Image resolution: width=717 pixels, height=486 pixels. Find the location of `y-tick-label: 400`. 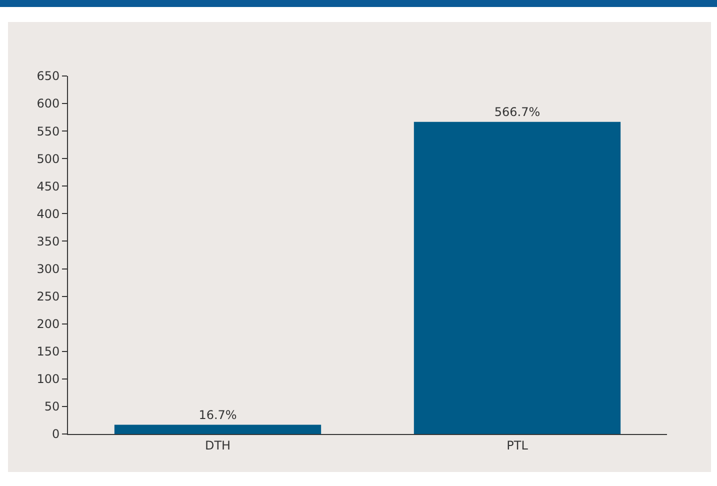

y-tick-label: 400 is located at coordinates (48, 213).